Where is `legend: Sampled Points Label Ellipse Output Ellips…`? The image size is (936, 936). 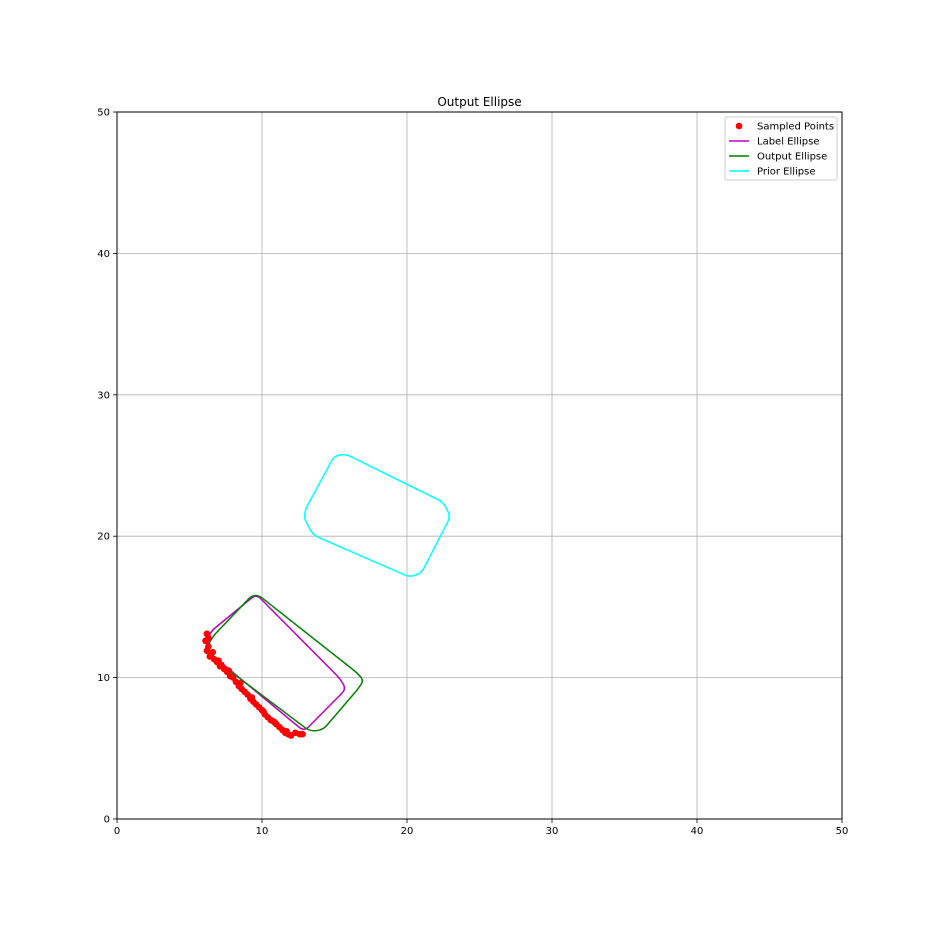 legend: Sampled Points Label Ellipse Output Ellips… is located at coordinates (781, 148).